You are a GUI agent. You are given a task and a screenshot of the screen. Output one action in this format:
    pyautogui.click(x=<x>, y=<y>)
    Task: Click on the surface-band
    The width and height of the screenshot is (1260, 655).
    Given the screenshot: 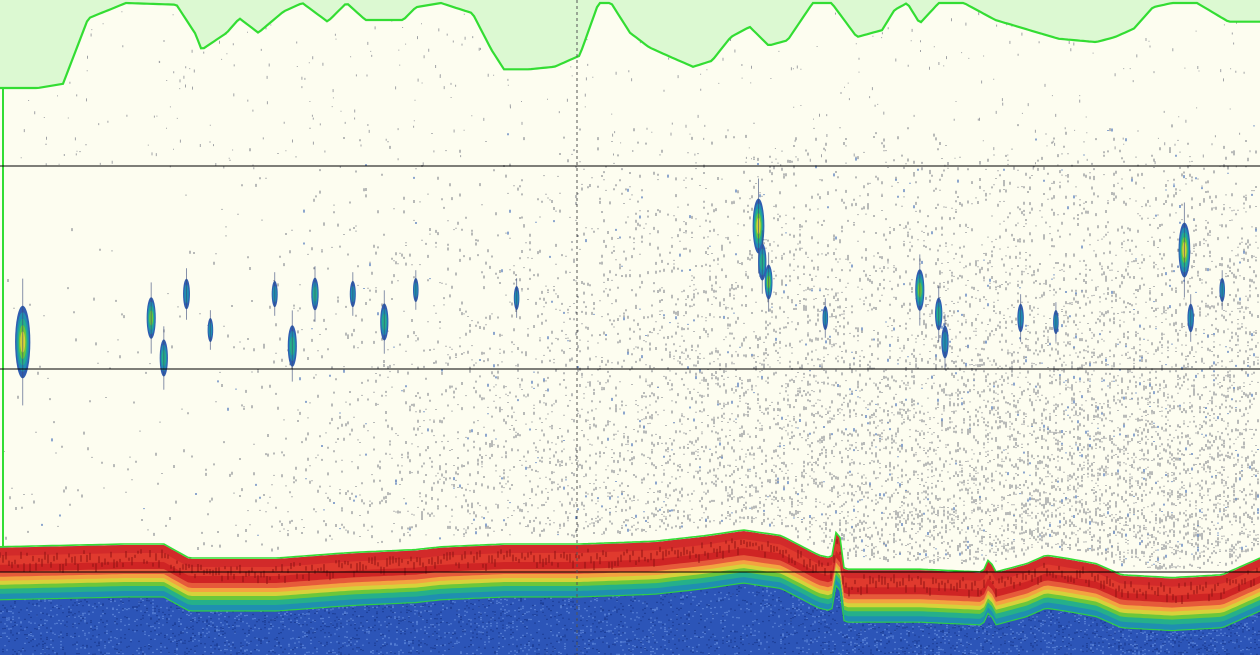 What is the action you would take?
    pyautogui.click(x=630, y=44)
    